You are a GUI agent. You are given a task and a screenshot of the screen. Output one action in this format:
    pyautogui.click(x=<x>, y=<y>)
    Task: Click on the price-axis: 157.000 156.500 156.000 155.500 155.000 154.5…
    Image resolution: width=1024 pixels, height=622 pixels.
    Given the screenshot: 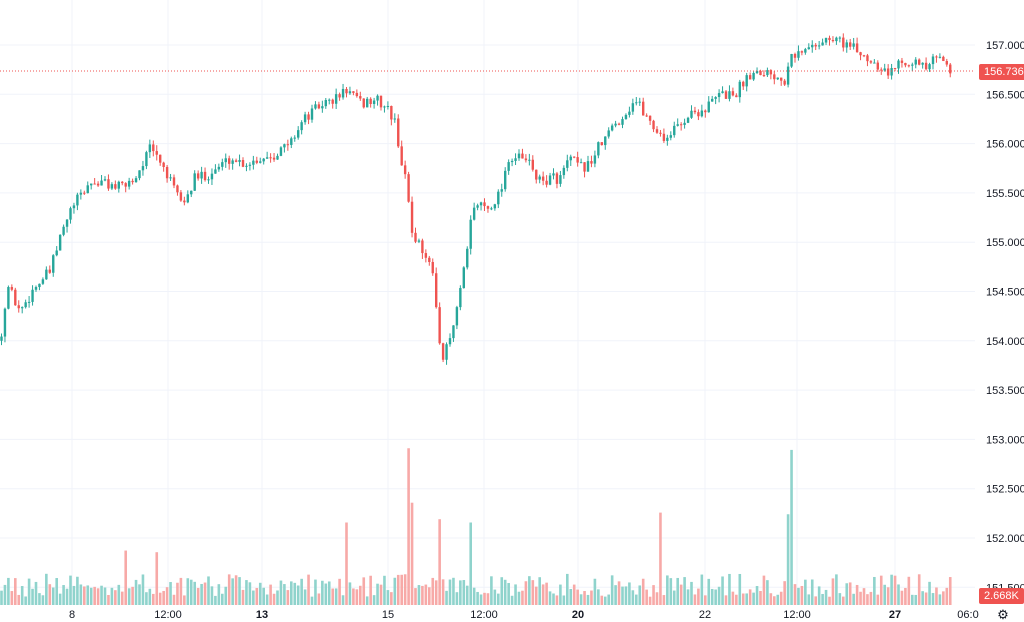 What is the action you would take?
    pyautogui.click(x=1005, y=317)
    